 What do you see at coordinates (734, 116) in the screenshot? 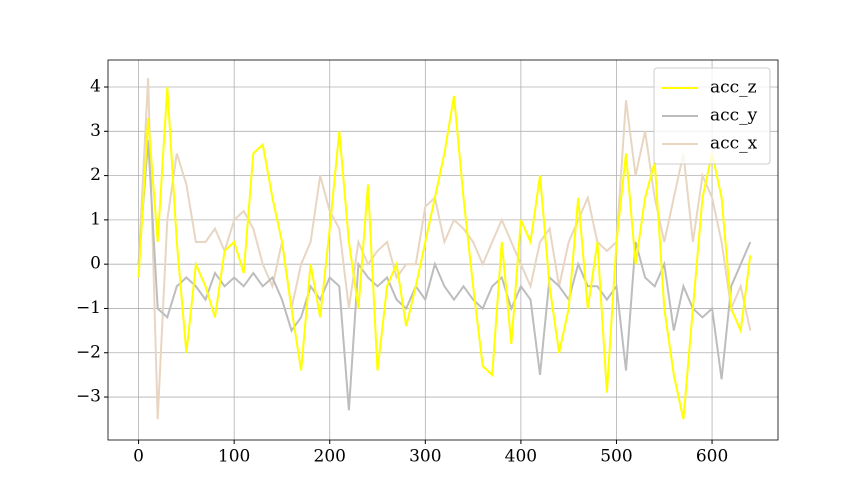
I see `legend-label: acc_y` at bounding box center [734, 116].